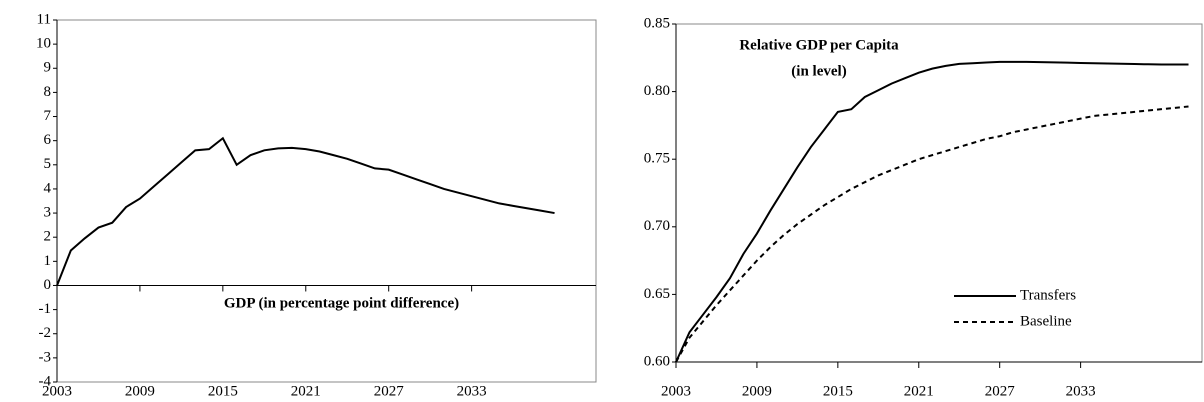  What do you see at coordinates (819, 45) in the screenshot?
I see `chart-title: Relative GDP per Capita` at bounding box center [819, 45].